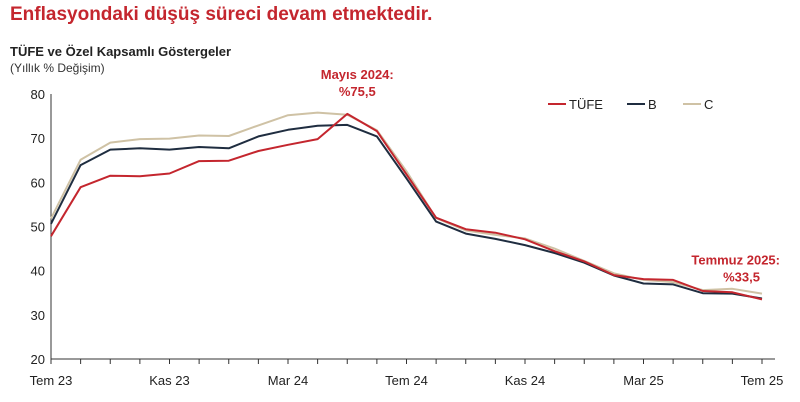 Image resolution: width=800 pixels, height=402 pixels. What do you see at coordinates (630, 104) in the screenshot?
I see `chart-legend: TÜFE B C` at bounding box center [630, 104].